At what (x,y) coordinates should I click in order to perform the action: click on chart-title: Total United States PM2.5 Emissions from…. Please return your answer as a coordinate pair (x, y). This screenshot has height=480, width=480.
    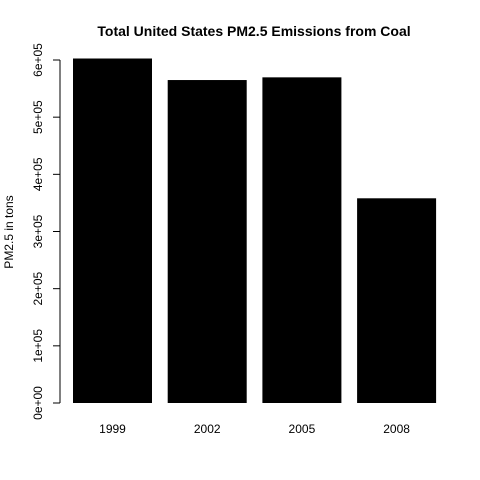
    Looking at the image, I should click on (253, 31).